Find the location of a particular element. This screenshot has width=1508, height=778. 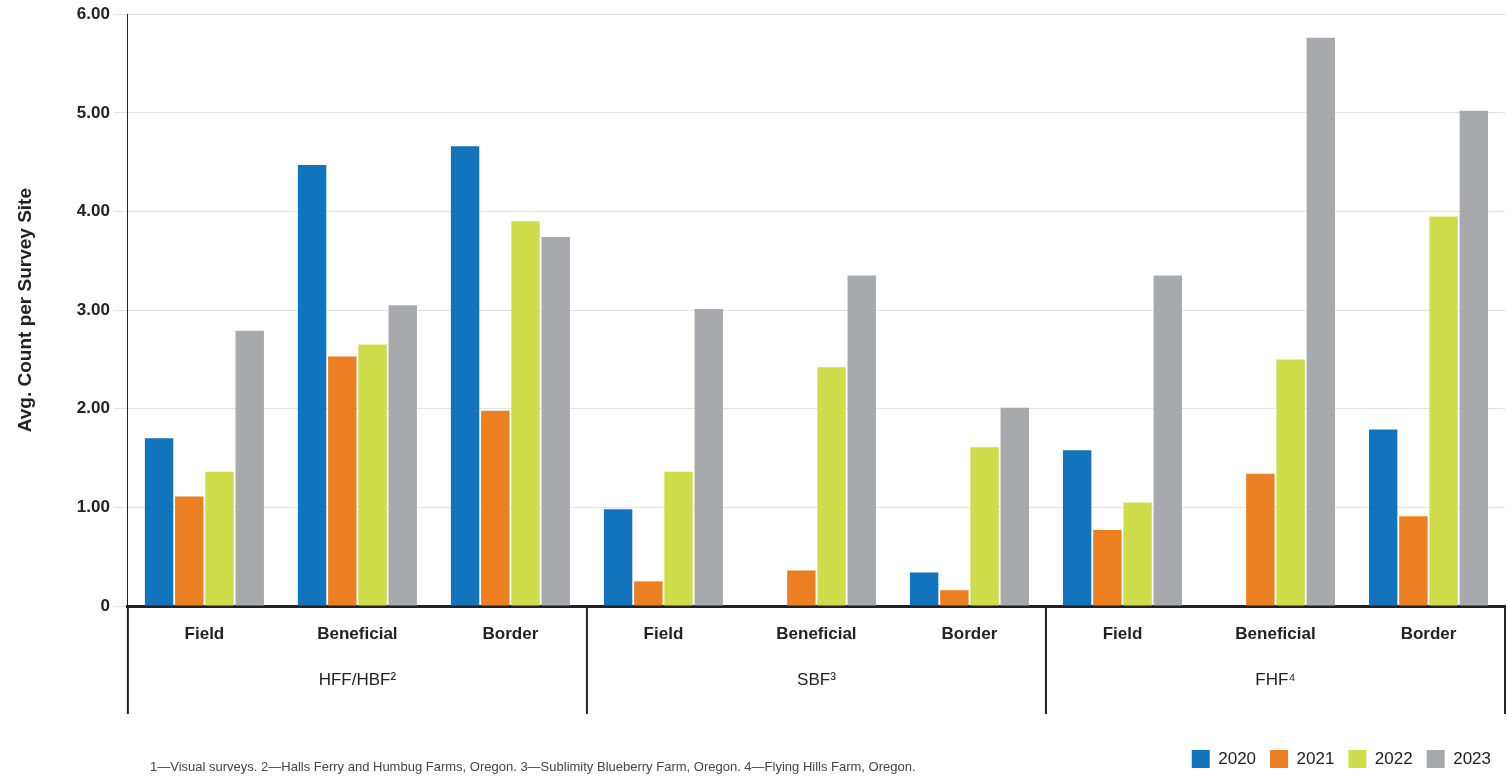

legend-label: 2020 is located at coordinates (1237, 758).